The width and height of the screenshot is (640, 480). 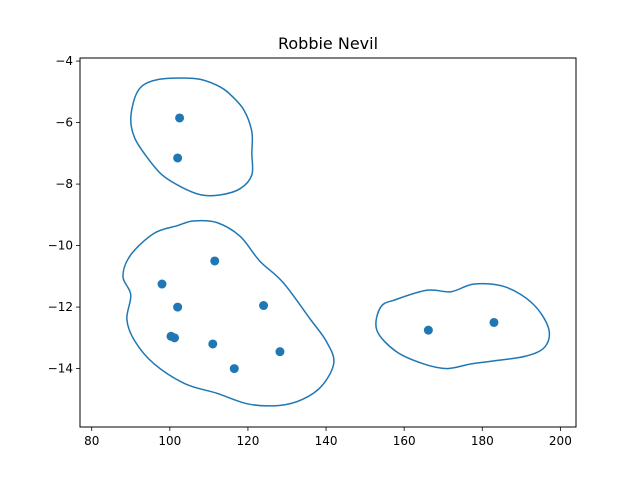 I want to click on x-tick-label: 180, so click(x=482, y=441).